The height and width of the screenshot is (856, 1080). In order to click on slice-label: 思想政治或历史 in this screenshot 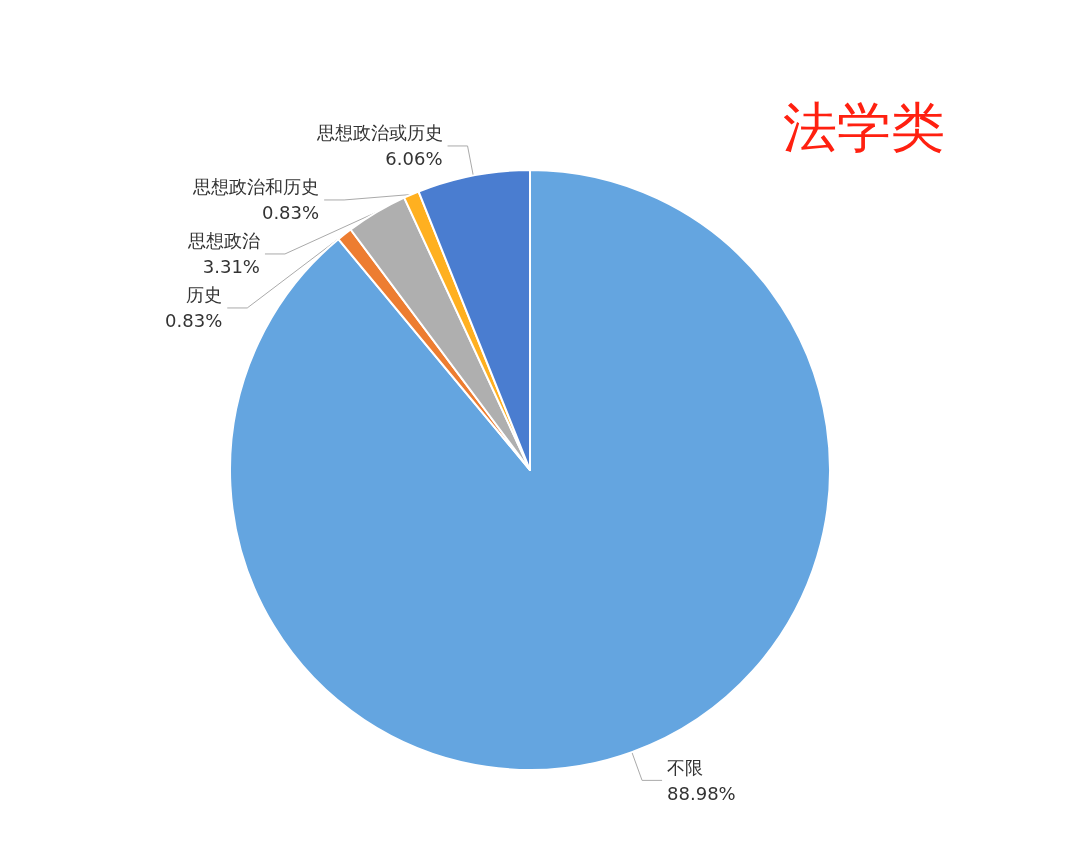, I will do `click(379, 133)`.